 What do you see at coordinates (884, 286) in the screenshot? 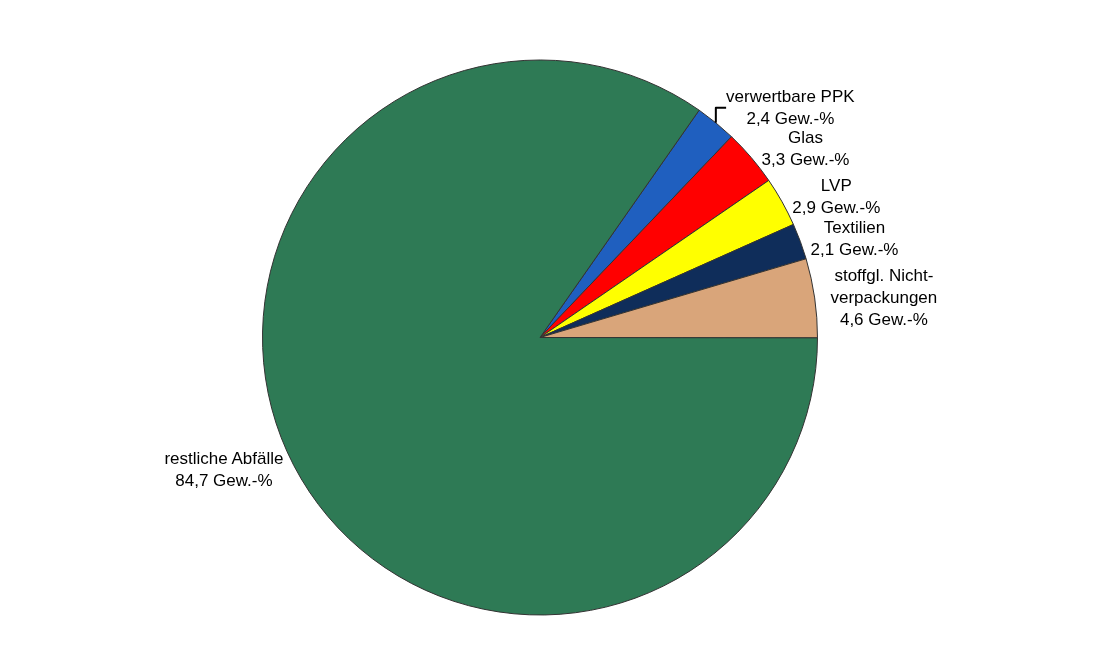
I see `slice-label: stoffgl. Nicht- verpackungen` at bounding box center [884, 286].